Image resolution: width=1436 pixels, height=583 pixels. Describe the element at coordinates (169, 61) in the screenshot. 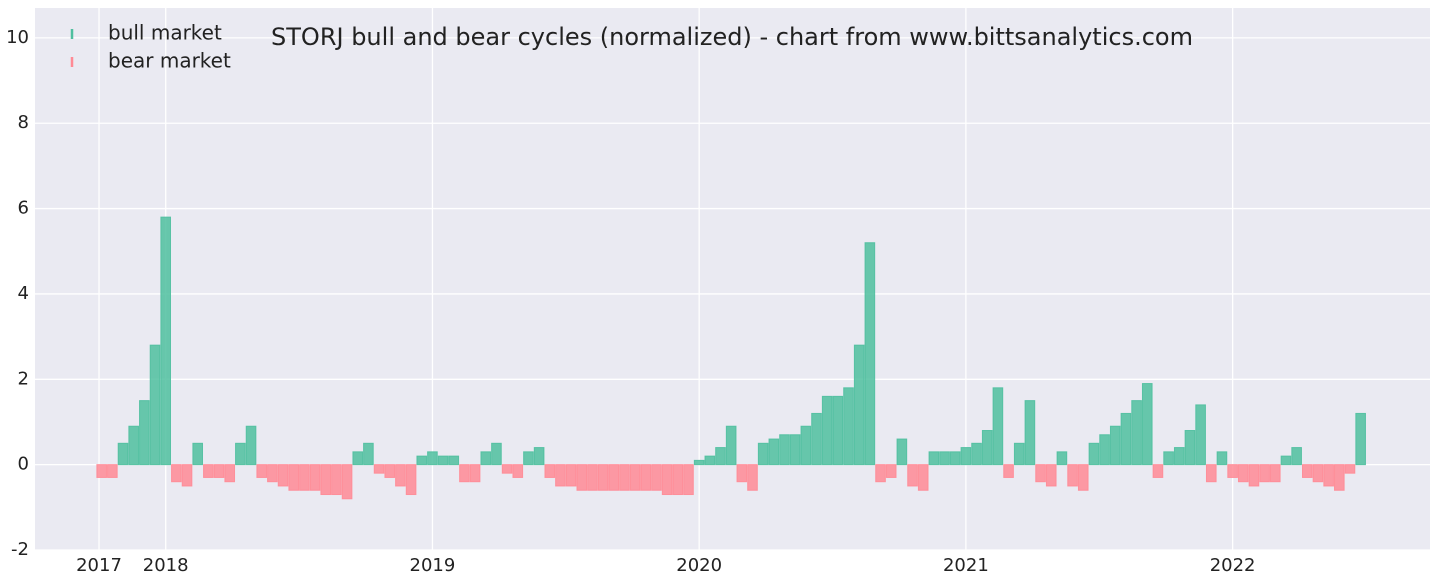

I see `legend-label: bear market` at that location.